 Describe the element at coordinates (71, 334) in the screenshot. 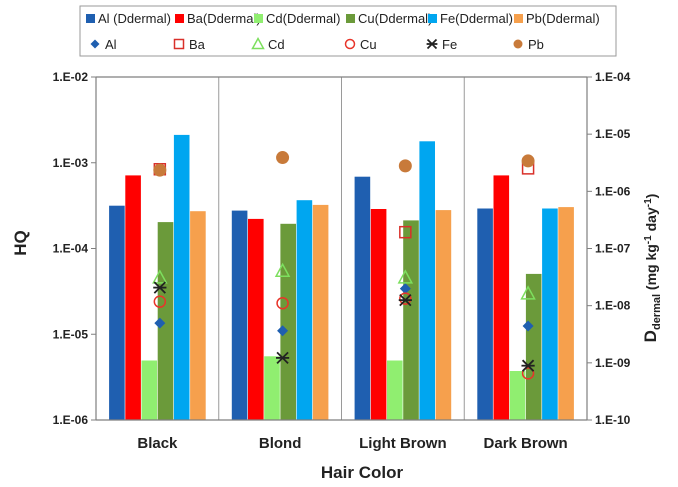

I see `left-tick-label: 1.E-05` at that location.